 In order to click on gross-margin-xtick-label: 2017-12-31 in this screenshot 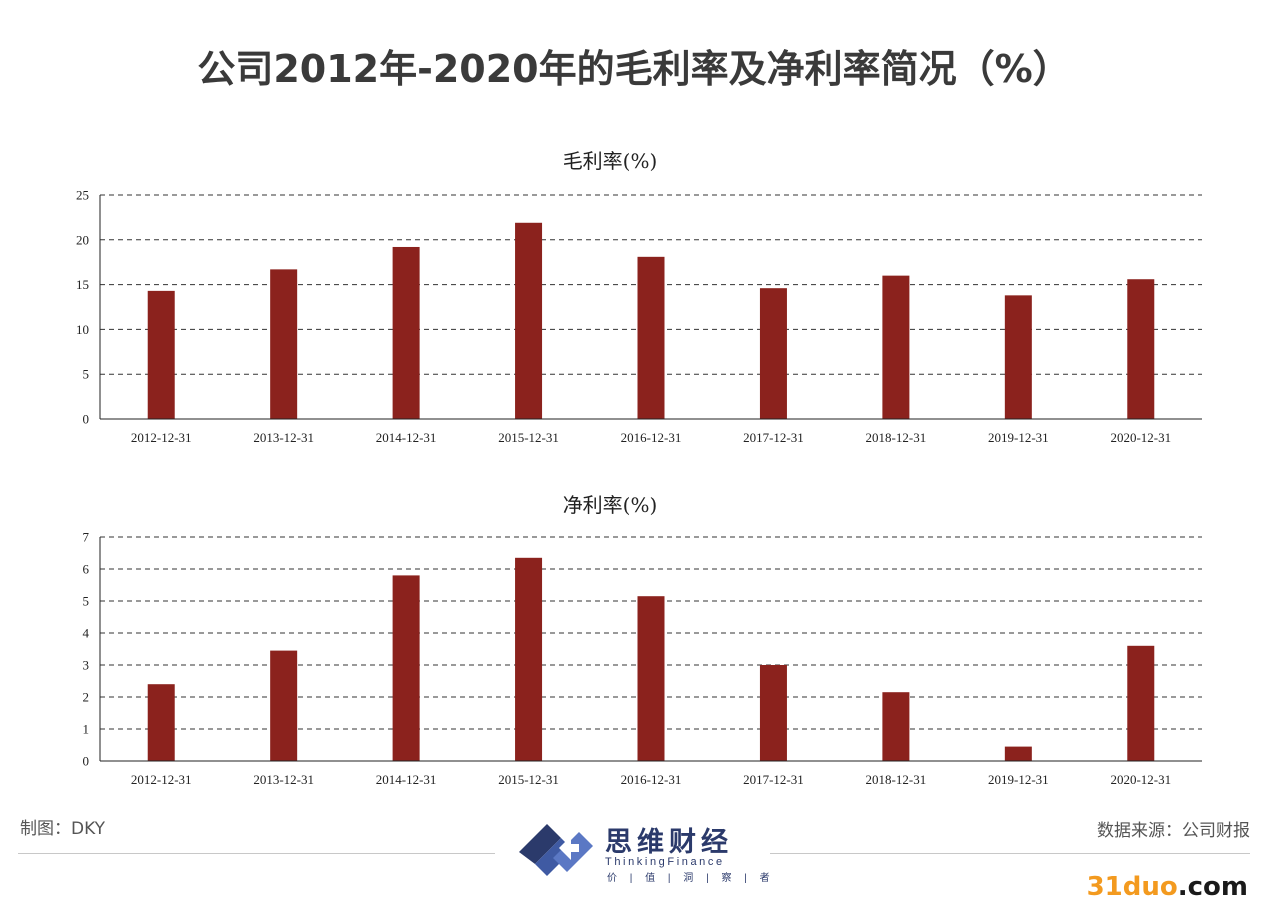, I will do `click(773, 437)`.